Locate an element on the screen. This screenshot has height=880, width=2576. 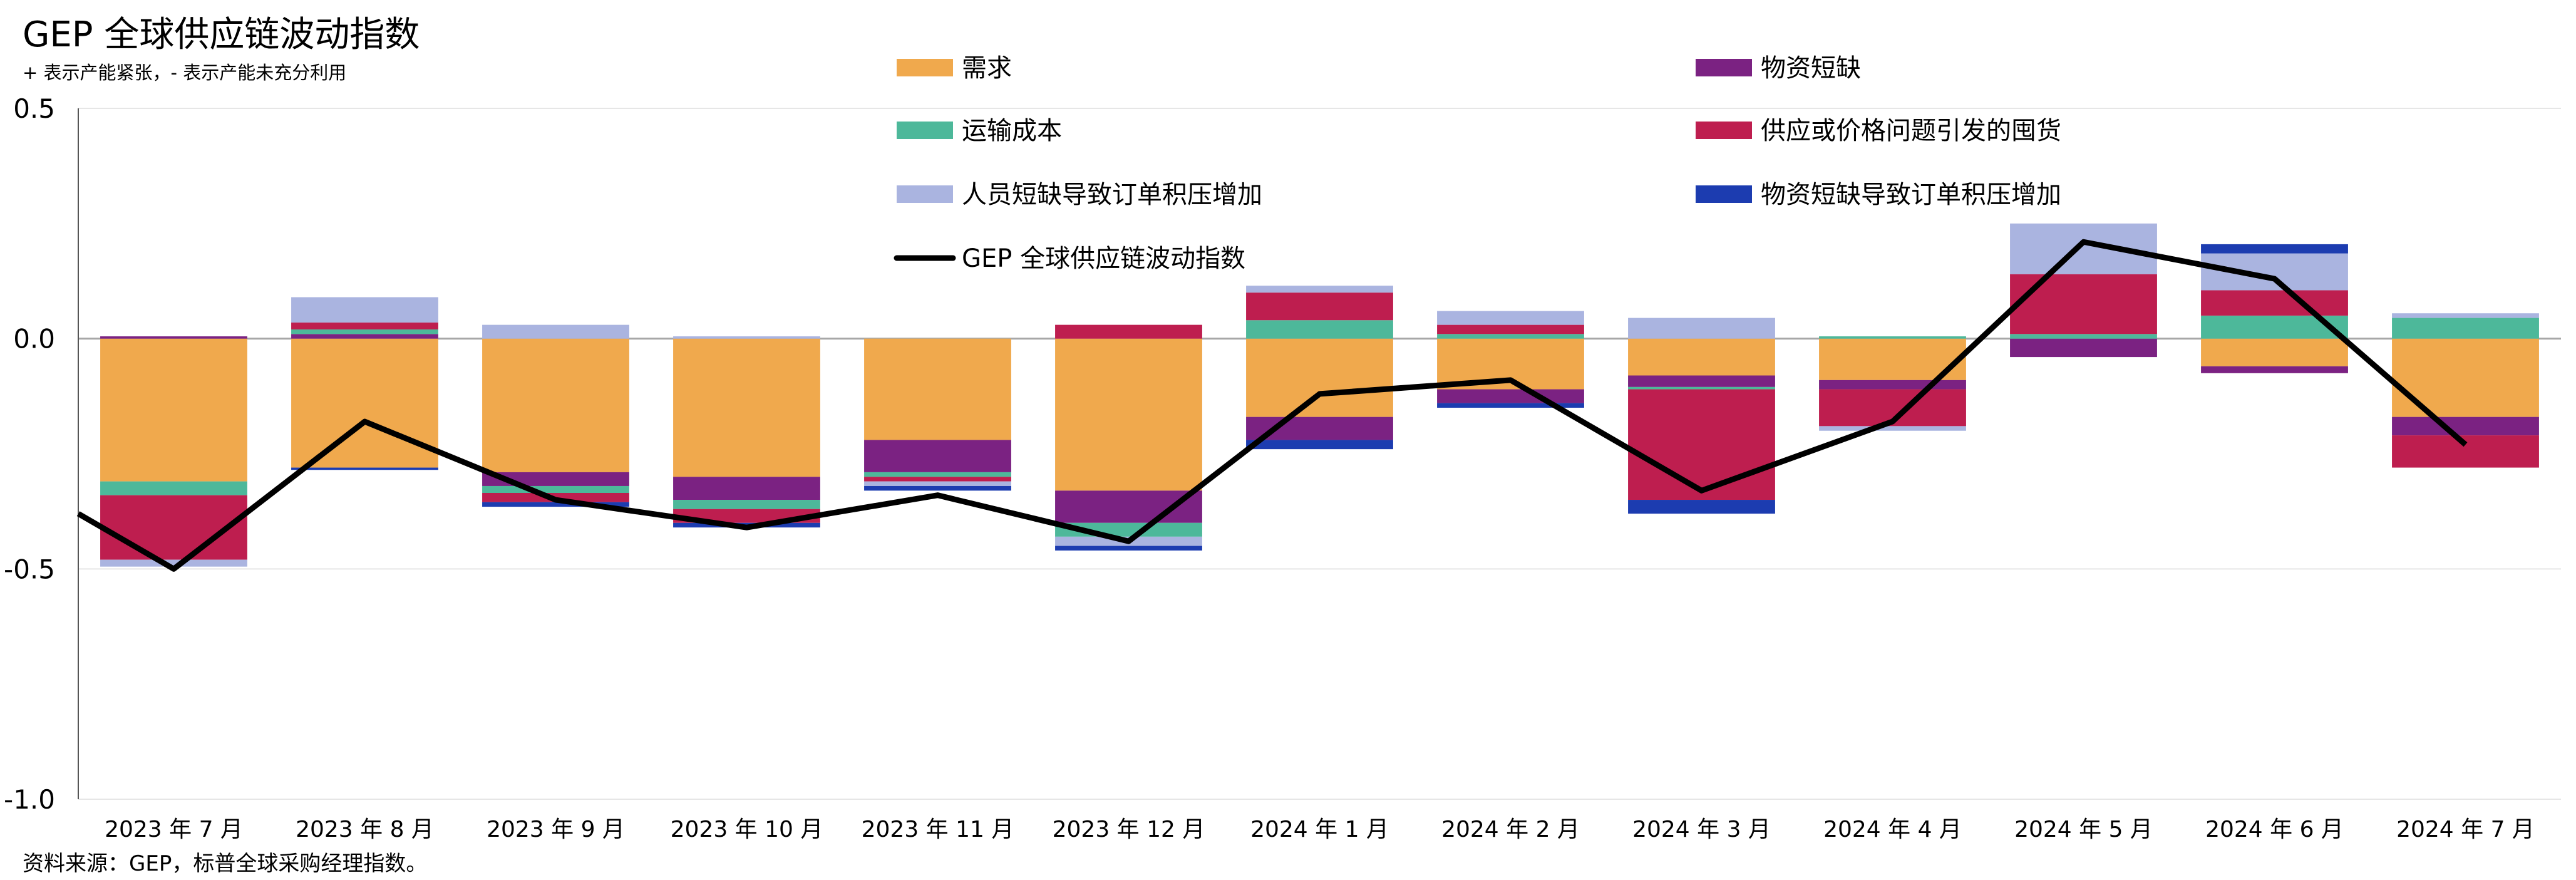
legend-label: 物资短缺导致订单积压增加 is located at coordinates (1911, 194).